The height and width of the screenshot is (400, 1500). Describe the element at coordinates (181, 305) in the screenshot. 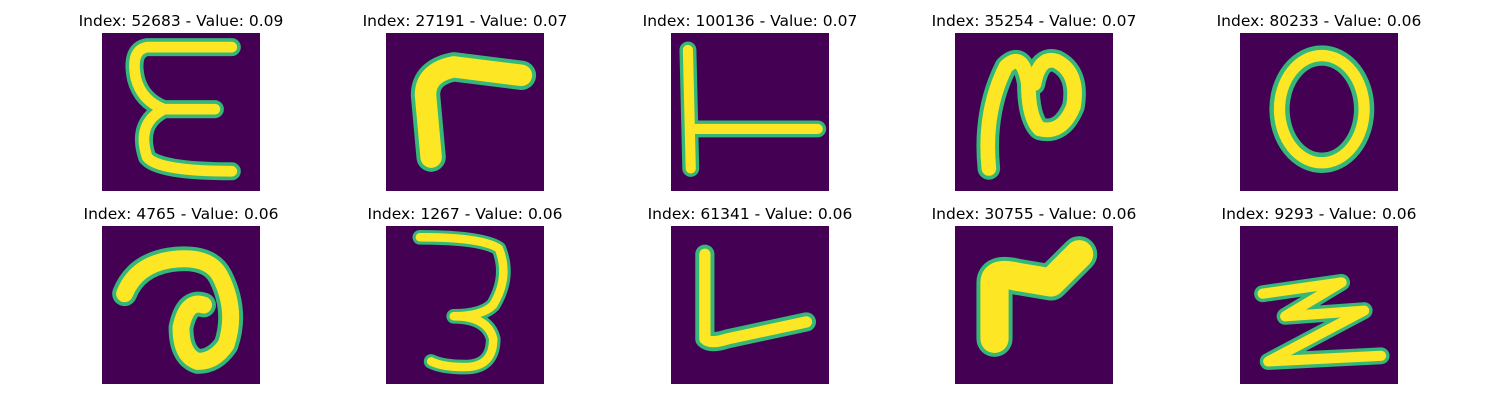

I see `sample-image-a-like` at that location.